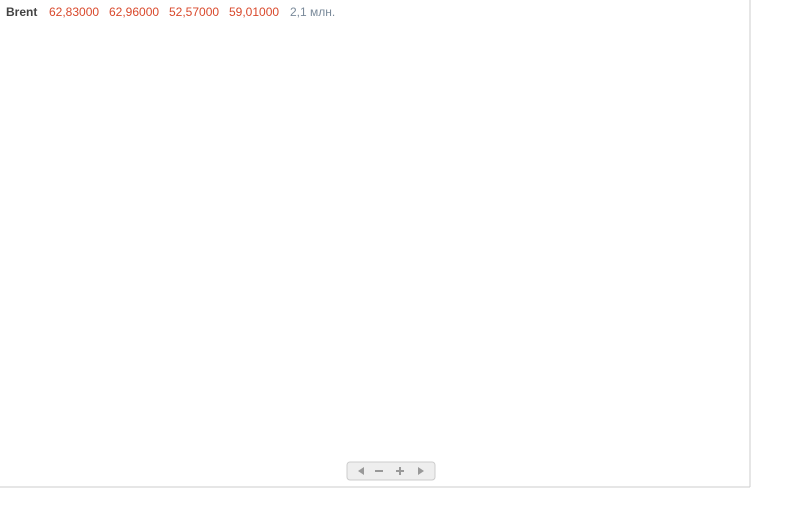 This screenshot has width=806, height=505. Describe the element at coordinates (312, 12) in the screenshot. I see `header-volume: 2,1 млн.` at that location.